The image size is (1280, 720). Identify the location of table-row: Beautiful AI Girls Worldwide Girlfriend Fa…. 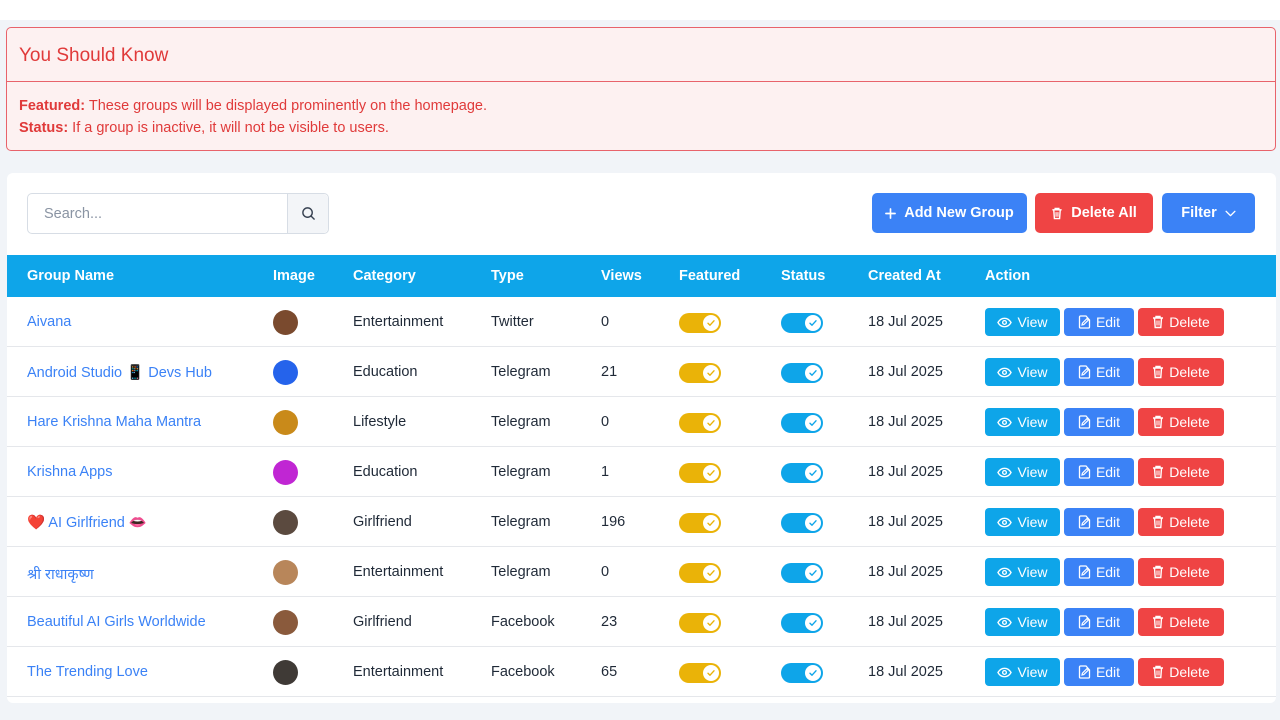
(641, 622).